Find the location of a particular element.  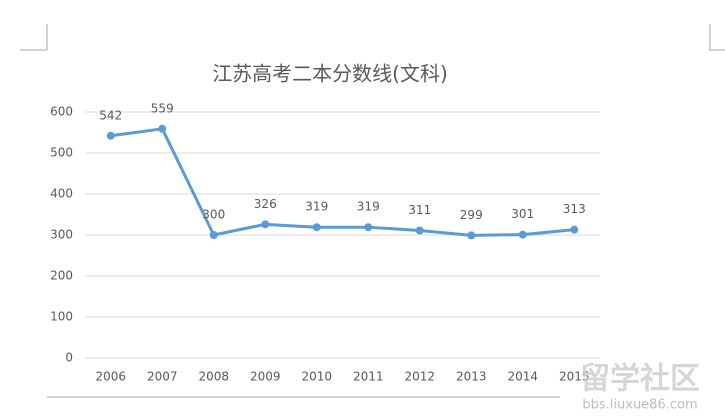

watermark-logo: 留学社区 is located at coordinates (640, 379).